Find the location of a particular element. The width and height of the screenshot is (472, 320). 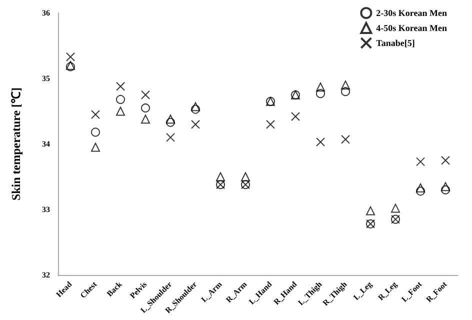

y-tick-label: 36 is located at coordinates (46, 13).